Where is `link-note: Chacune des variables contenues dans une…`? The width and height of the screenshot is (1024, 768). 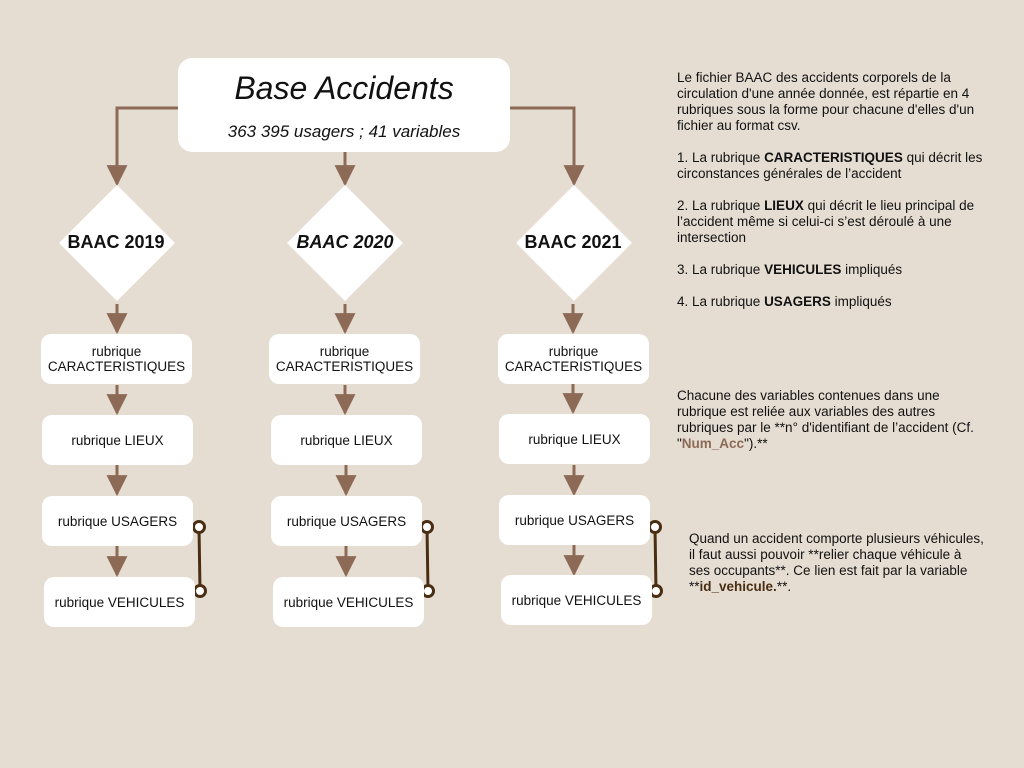
link-note: Chacune des variables contenues dans une… is located at coordinates (827, 420).